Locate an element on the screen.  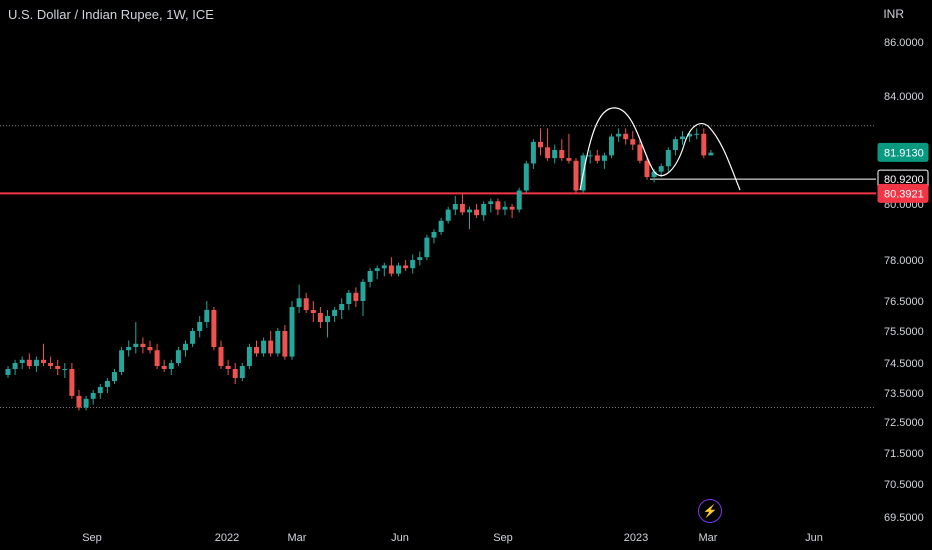
red-level-badge: 80.3921 is located at coordinates (903, 193).